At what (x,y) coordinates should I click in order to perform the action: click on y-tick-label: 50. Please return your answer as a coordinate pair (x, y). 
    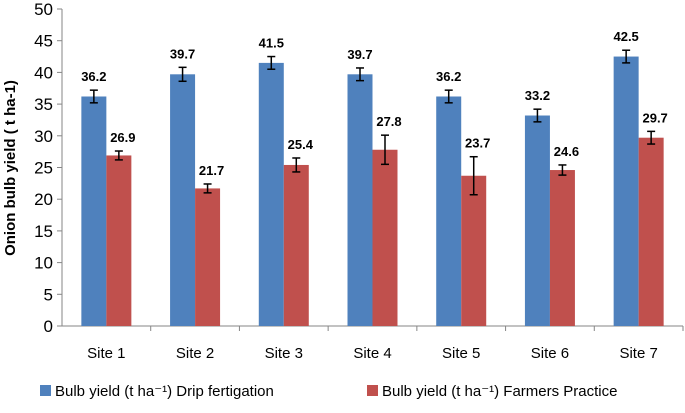
    Looking at the image, I should click on (43, 9).